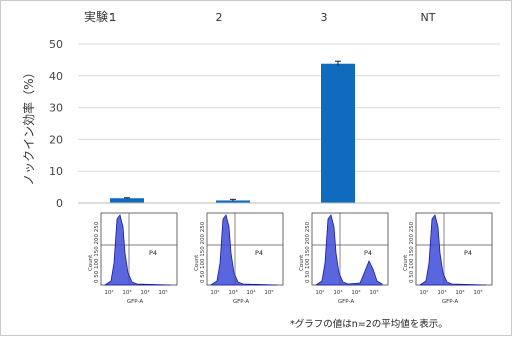 This screenshot has width=514, height=338. What do you see at coordinates (369, 324) in the screenshot?
I see `footnote: *グラフの値はn=2の平均値を表示。` at bounding box center [369, 324].